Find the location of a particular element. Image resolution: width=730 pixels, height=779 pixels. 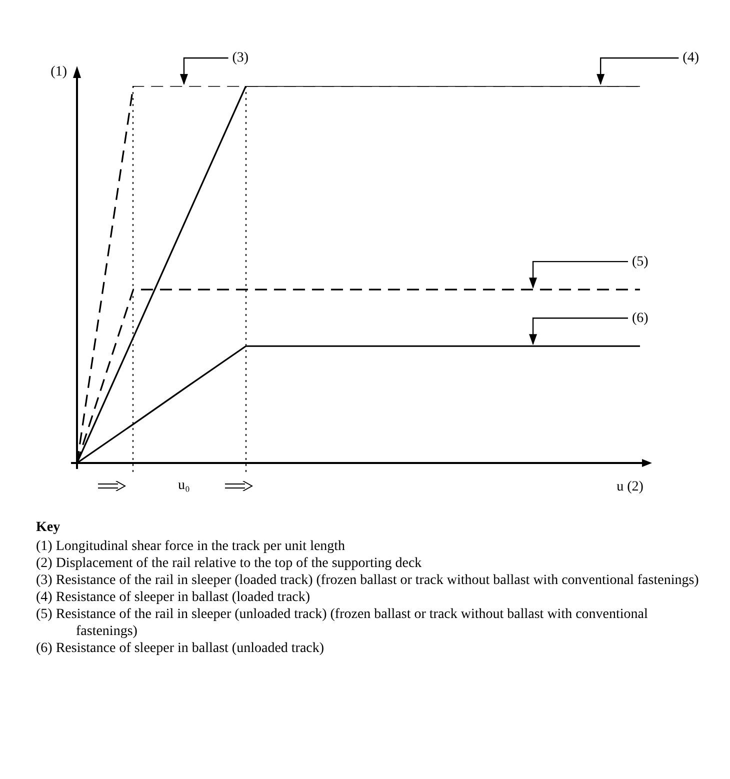

series-label: (3) is located at coordinates (240, 58).